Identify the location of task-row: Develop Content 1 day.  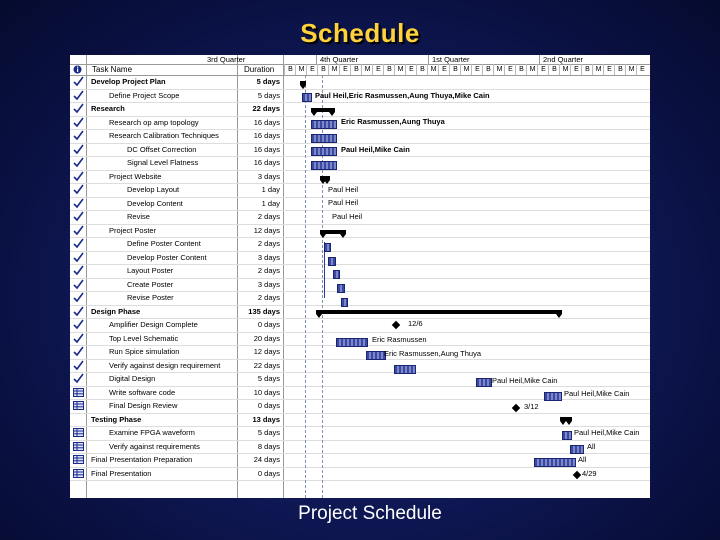
(360, 204).